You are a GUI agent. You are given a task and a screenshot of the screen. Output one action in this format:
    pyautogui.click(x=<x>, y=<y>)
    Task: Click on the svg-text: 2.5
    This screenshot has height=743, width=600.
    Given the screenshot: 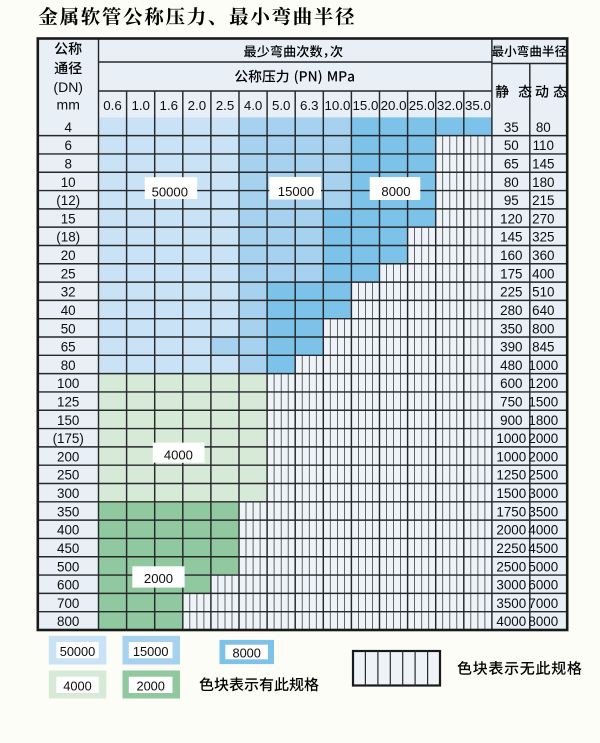 What is the action you would take?
    pyautogui.click(x=225, y=105)
    